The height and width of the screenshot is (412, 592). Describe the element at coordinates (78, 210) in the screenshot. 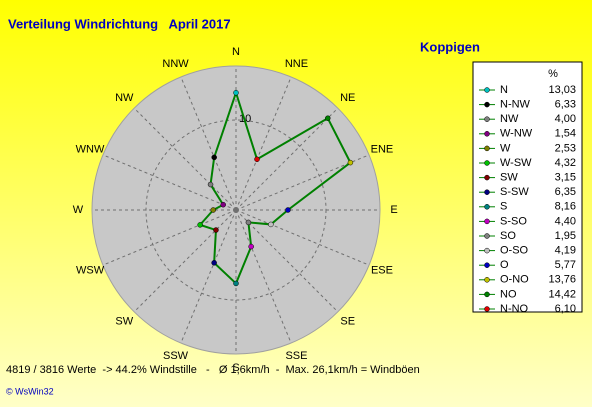

I see `direction-label: W` at that location.